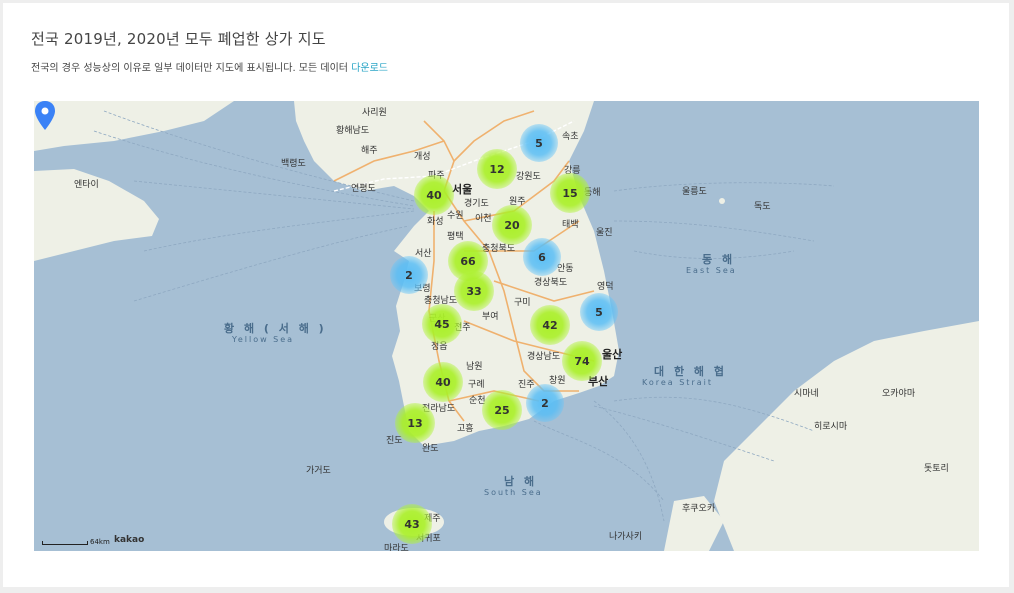  What do you see at coordinates (612, 354) in the screenshot?
I see `label-ulsan: 울산` at bounding box center [612, 354].